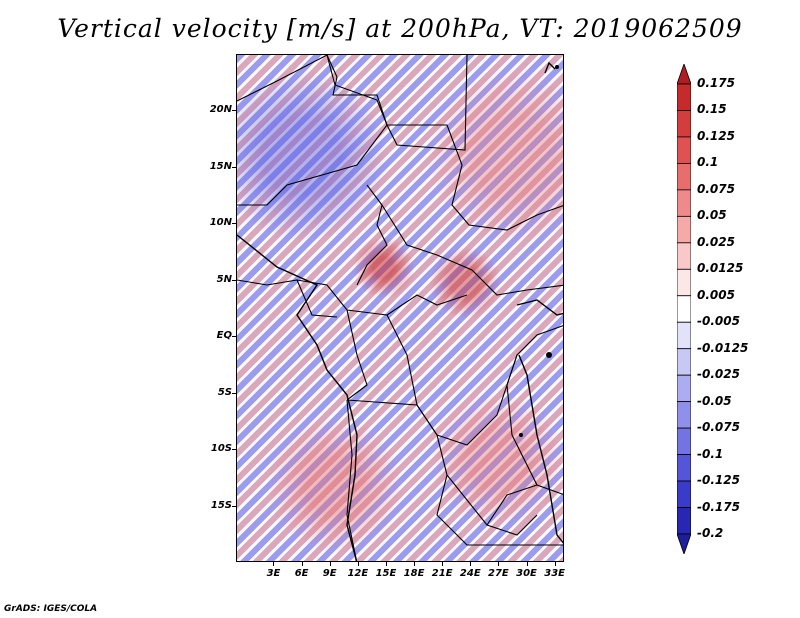 This screenshot has height=618, width=800. Describe the element at coordinates (224, 279) in the screenshot. I see `lat-tick-label: 5N` at that location.